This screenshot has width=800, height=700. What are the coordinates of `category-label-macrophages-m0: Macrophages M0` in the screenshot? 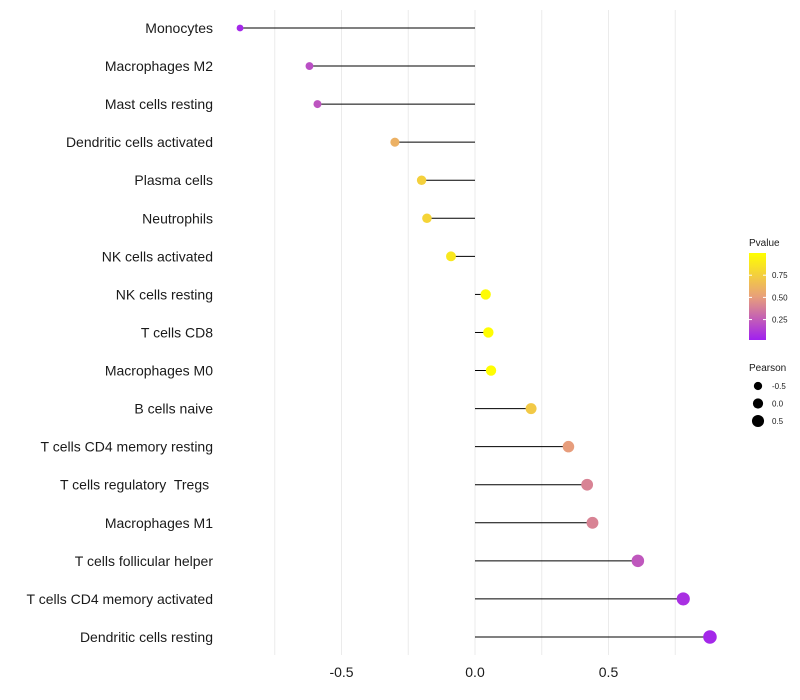 It's located at (159, 371).